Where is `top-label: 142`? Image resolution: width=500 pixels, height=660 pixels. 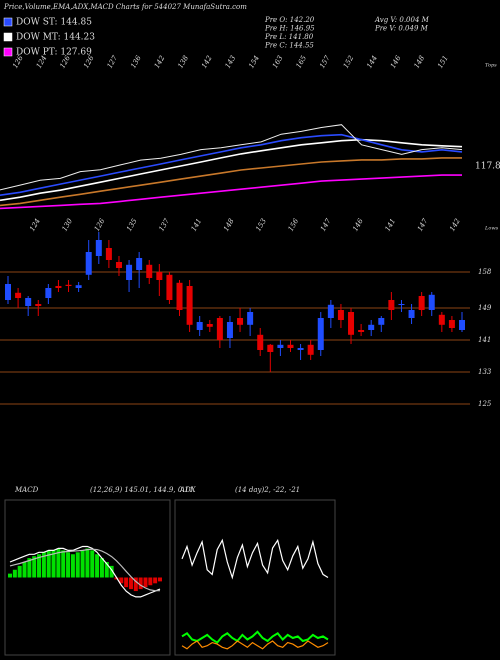 top-label: 142 is located at coordinates (207, 62).